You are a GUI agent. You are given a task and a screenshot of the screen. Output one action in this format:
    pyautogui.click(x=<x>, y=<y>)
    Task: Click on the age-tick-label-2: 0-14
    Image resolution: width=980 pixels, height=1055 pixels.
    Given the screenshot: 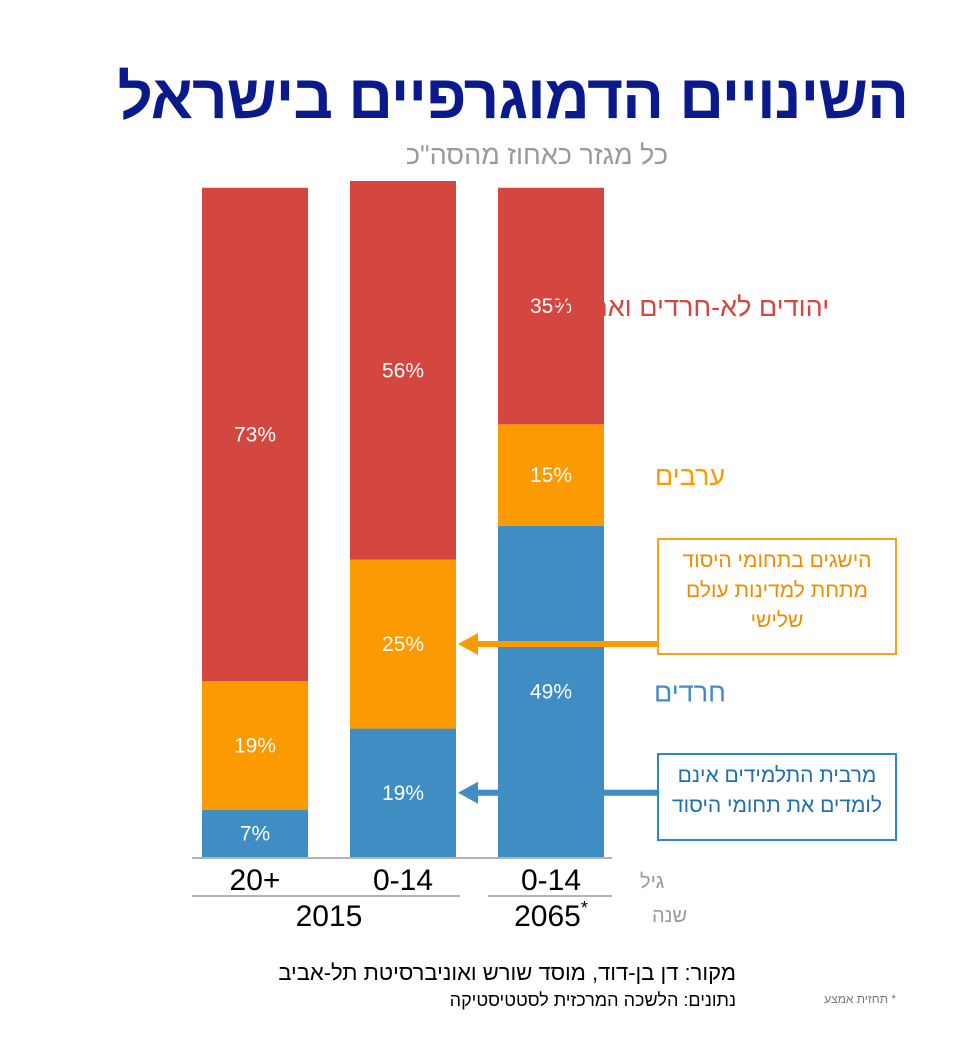 What is the action you would take?
    pyautogui.click(x=403, y=880)
    